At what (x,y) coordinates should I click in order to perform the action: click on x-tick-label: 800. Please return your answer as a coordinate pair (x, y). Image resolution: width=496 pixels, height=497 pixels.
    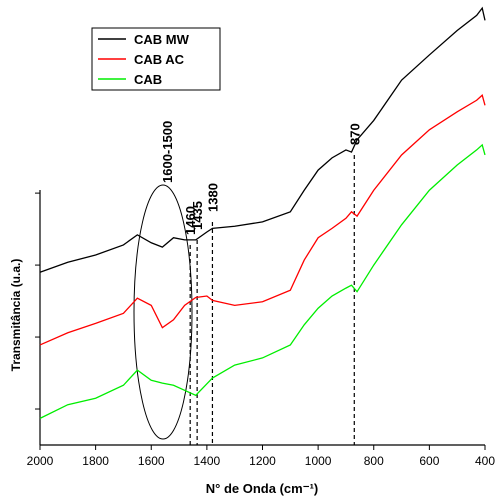
    Looking at the image, I should click on (374, 461).